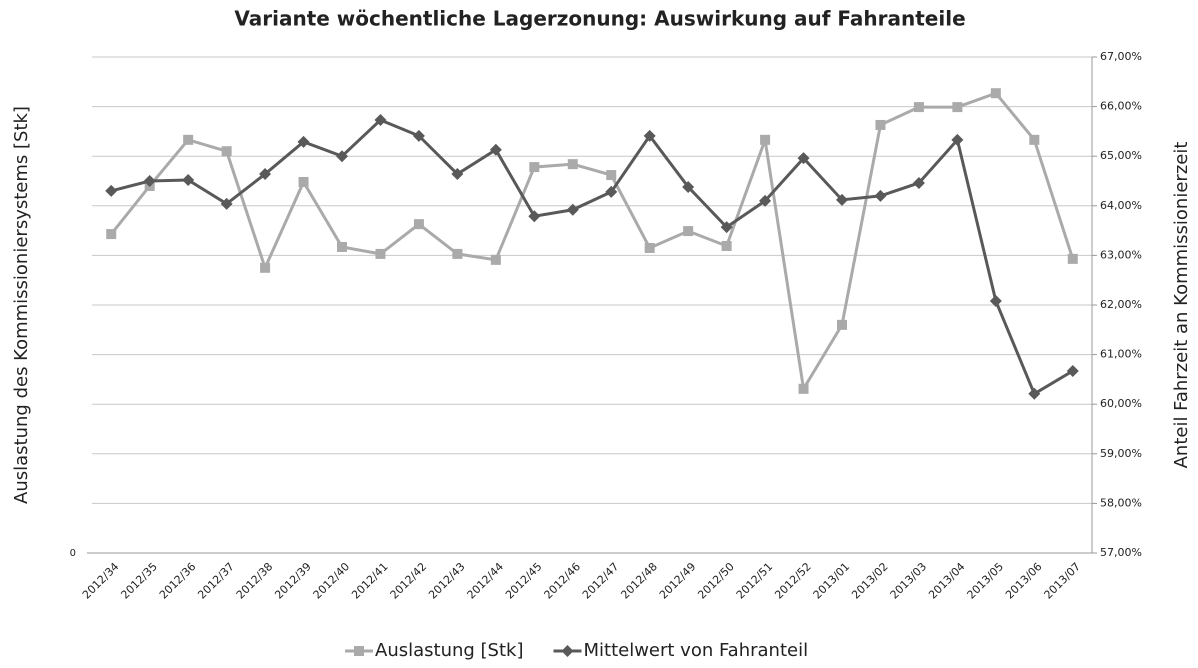  What do you see at coordinates (909, 581) in the screenshot?
I see `x-tick-label: 2013/03` at bounding box center [909, 581].